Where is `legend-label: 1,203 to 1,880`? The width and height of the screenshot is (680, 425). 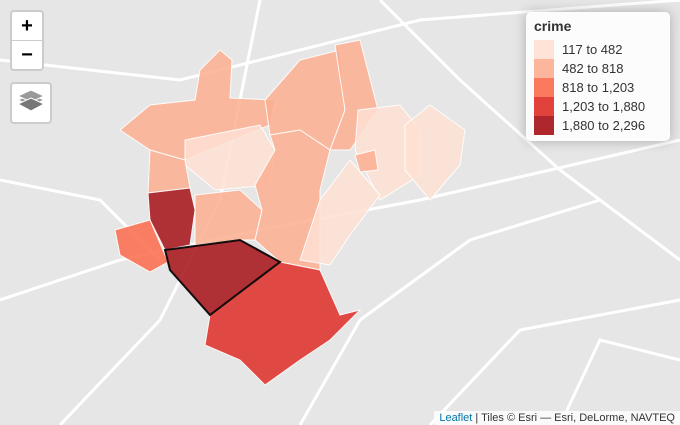
legend-label: 1,203 to 1,880 is located at coordinates (604, 106).